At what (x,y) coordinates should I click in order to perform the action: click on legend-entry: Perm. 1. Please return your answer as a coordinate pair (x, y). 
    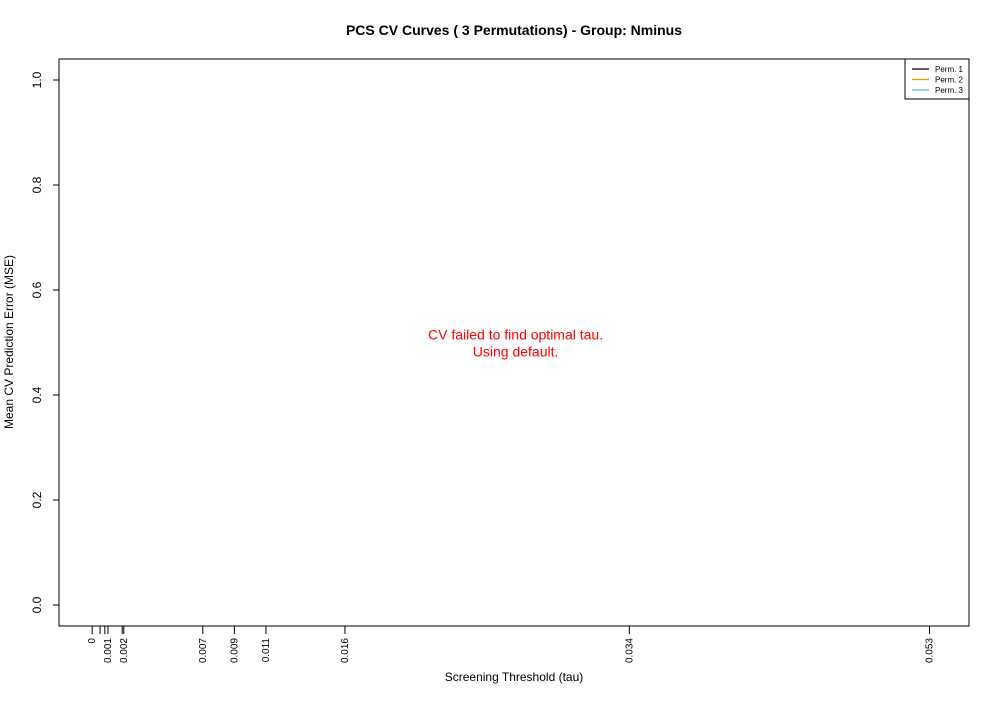
    Looking at the image, I should click on (949, 69).